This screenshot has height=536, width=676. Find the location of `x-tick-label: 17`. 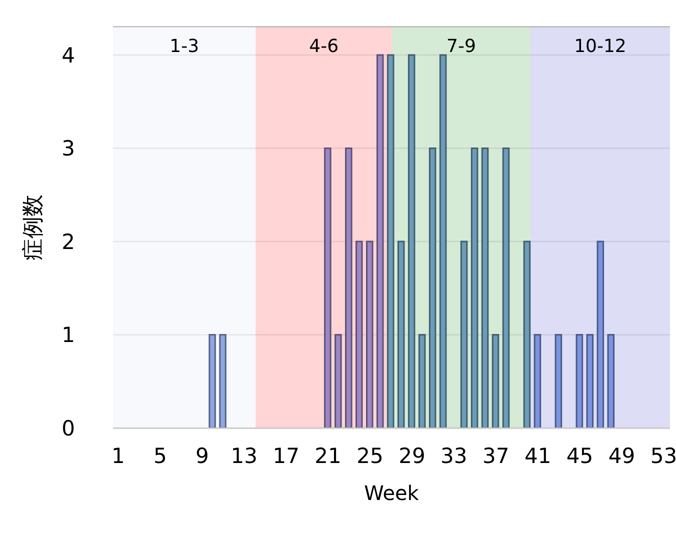

x-tick-label: 17 is located at coordinates (286, 456).